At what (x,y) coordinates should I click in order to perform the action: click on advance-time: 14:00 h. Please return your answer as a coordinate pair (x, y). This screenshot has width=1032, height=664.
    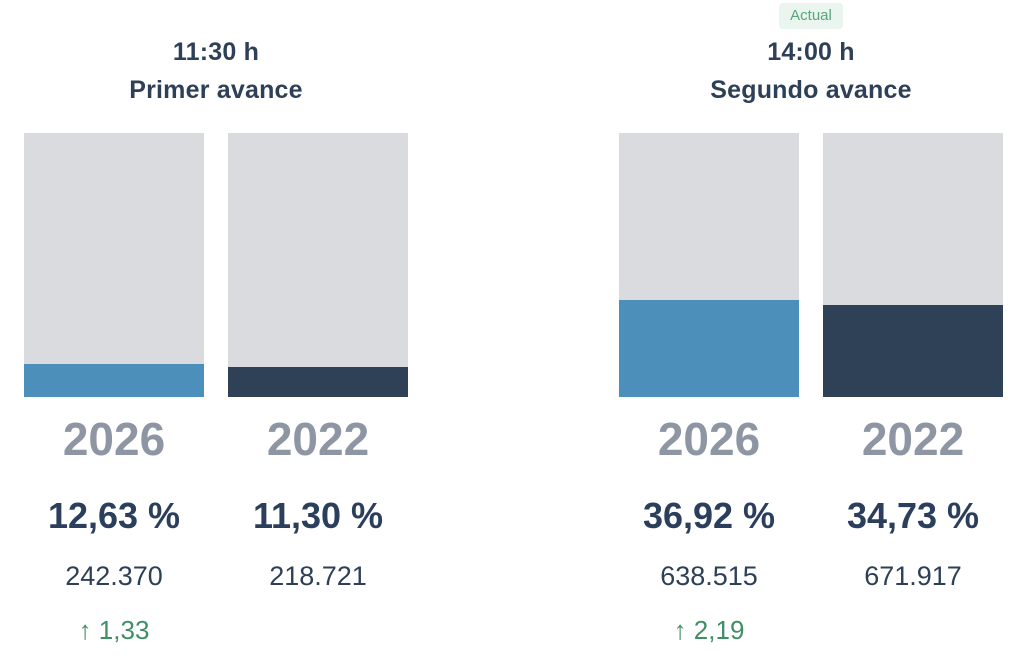
    Looking at the image, I should click on (811, 52).